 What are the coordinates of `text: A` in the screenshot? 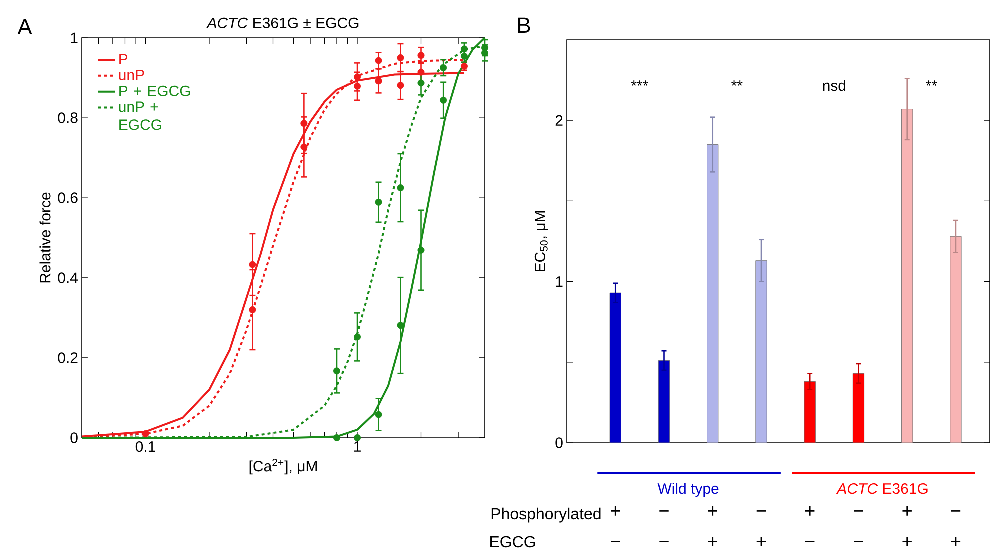 It's located at (25, 27).